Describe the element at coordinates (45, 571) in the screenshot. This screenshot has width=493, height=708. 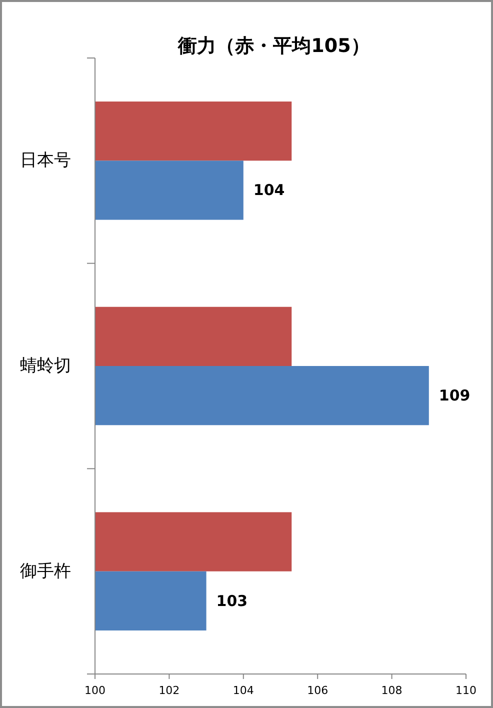
I see `y-tick-label: 御手杵` at that location.